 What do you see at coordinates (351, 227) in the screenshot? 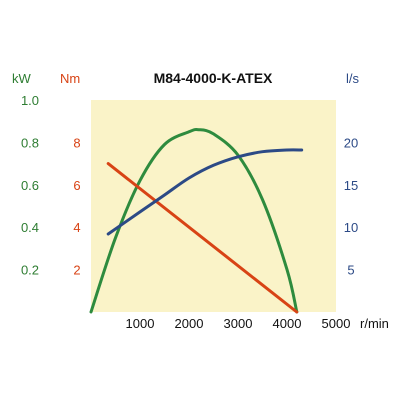
I see `flow-tick-label: 10` at bounding box center [351, 227].